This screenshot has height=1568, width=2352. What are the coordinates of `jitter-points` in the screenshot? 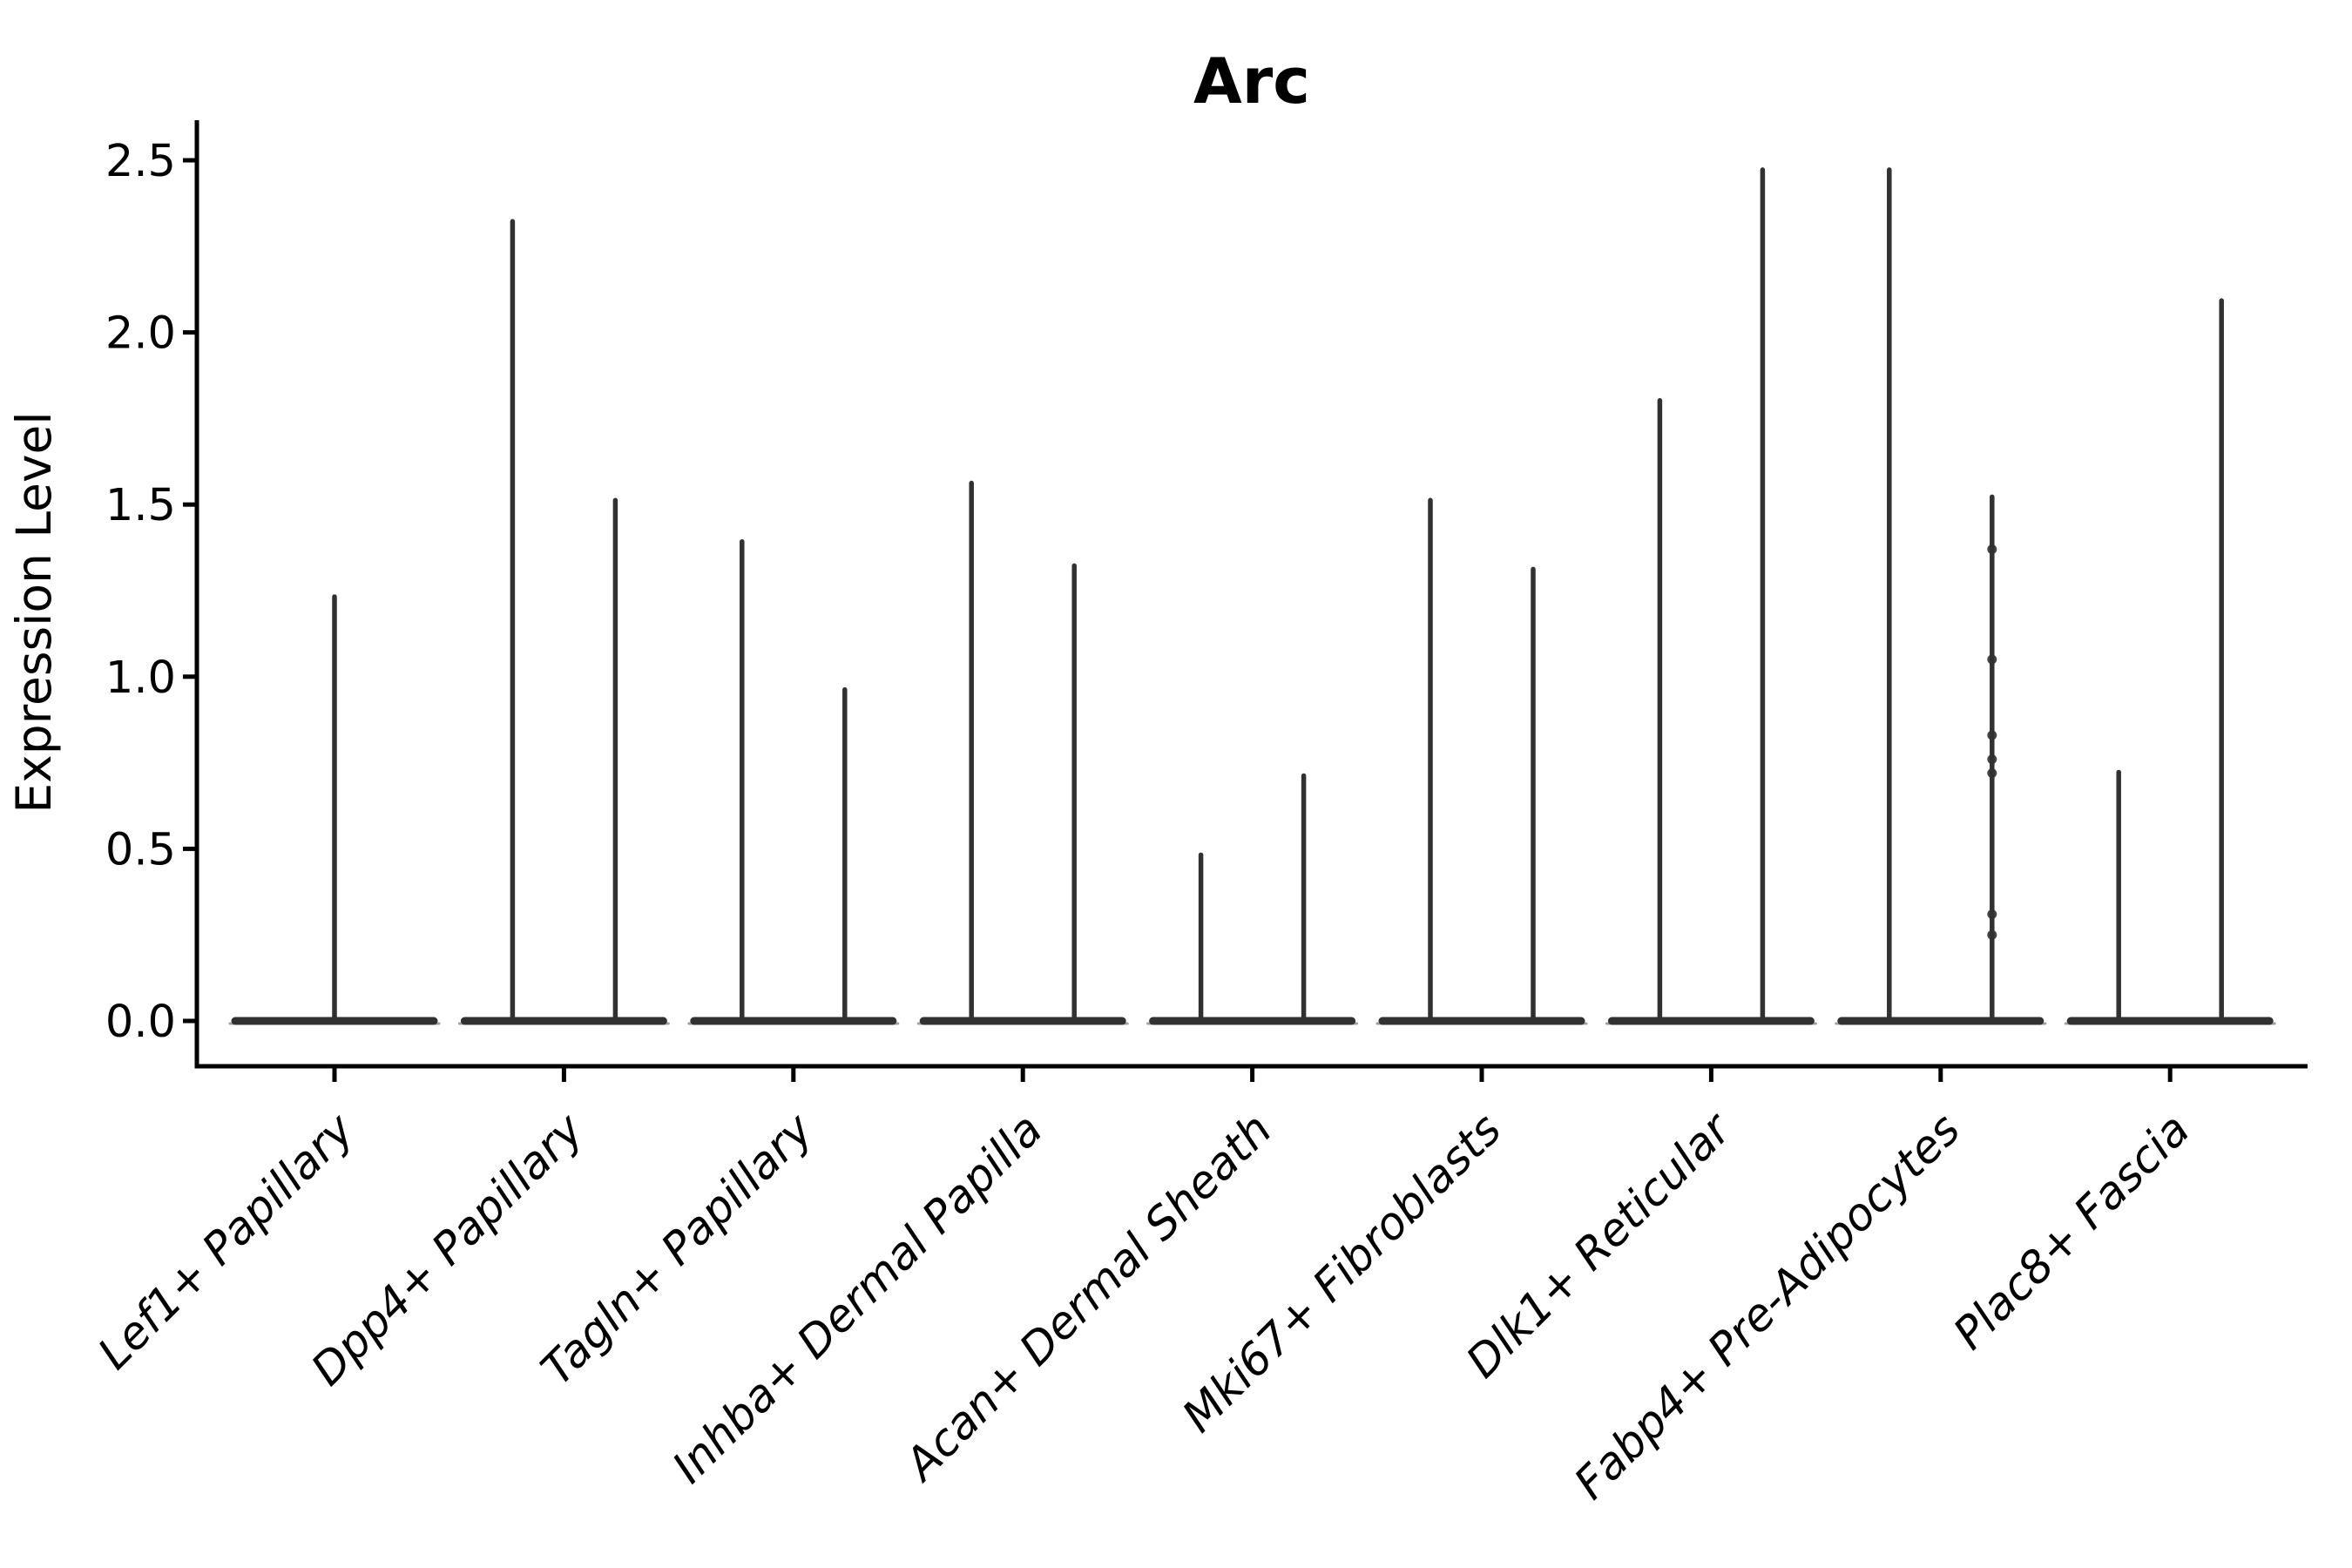 It's located at (1992, 742).